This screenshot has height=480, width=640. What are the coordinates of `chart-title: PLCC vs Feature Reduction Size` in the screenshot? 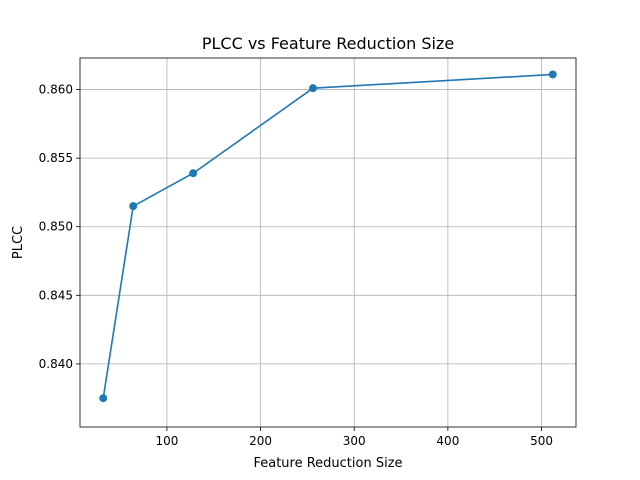 It's located at (328, 43).